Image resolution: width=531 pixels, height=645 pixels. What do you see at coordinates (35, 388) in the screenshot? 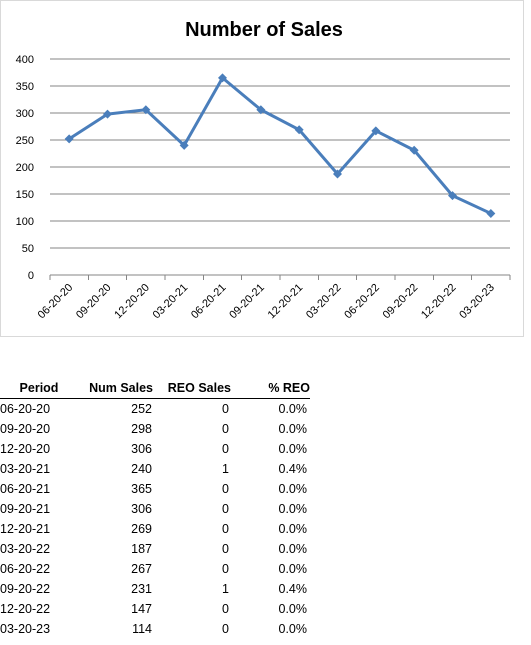
I see `header-period: Period` at bounding box center [35, 388].